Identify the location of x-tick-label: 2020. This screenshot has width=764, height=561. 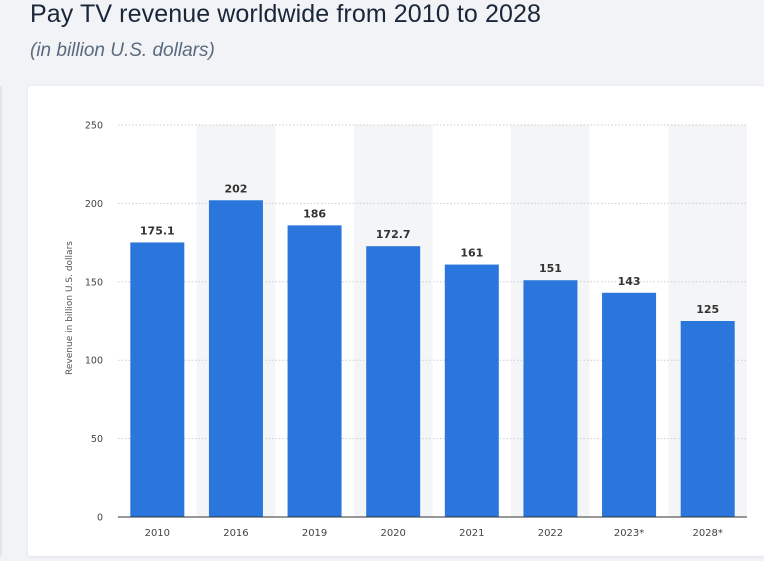
(392, 533).